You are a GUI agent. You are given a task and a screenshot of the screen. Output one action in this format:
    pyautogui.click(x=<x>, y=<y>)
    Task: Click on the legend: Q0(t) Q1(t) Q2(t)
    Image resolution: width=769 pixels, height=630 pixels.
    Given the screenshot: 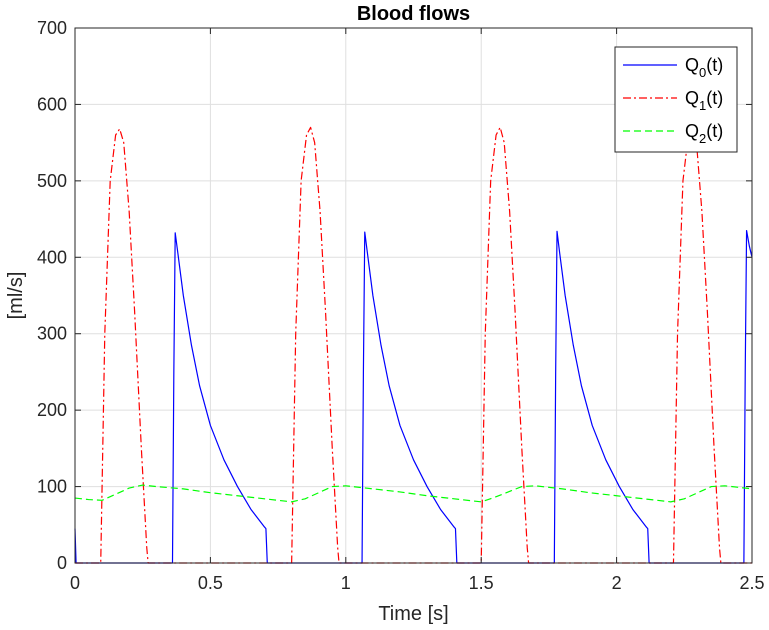 What is the action you would take?
    pyautogui.click(x=676, y=99)
    